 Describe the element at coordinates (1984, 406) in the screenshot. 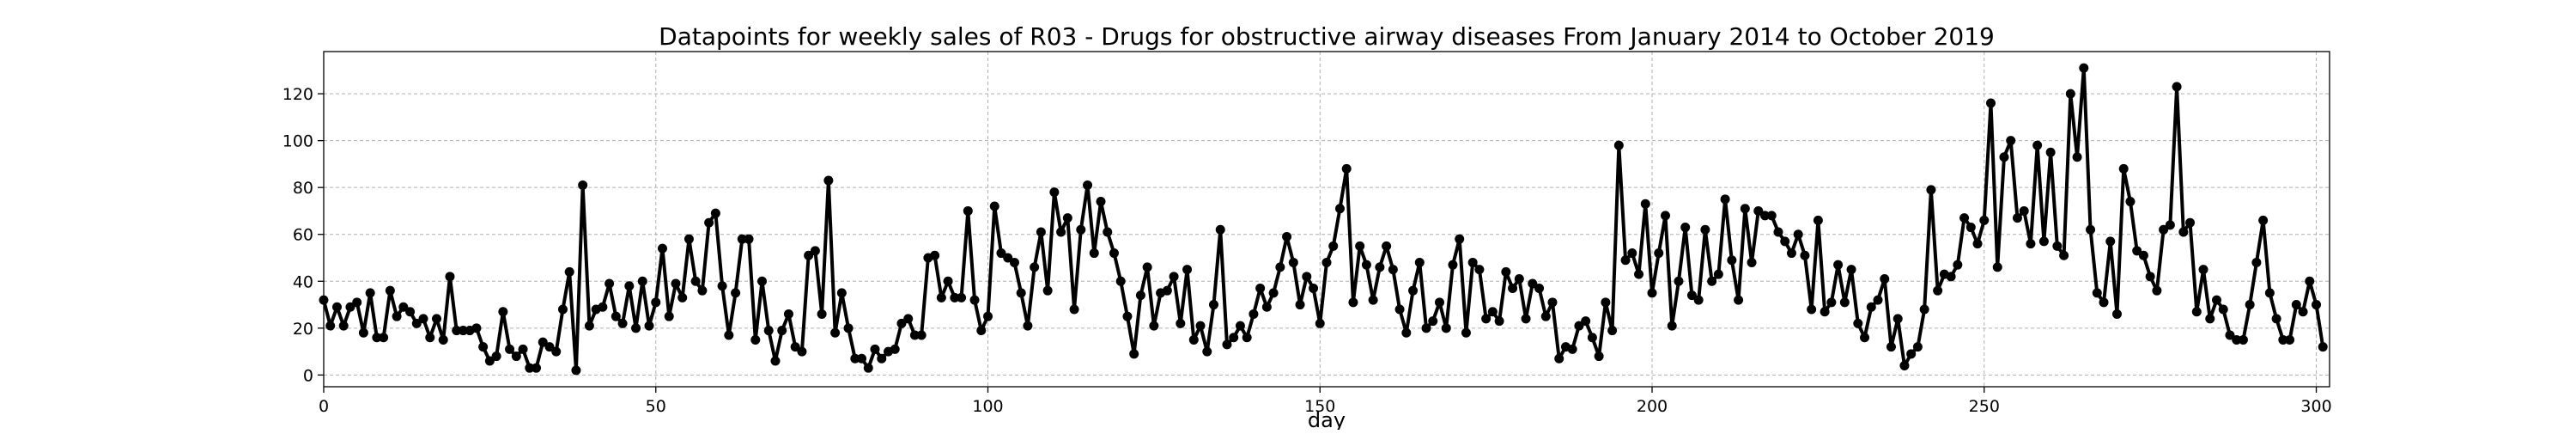

I see `x-tick-label: 250` at that location.